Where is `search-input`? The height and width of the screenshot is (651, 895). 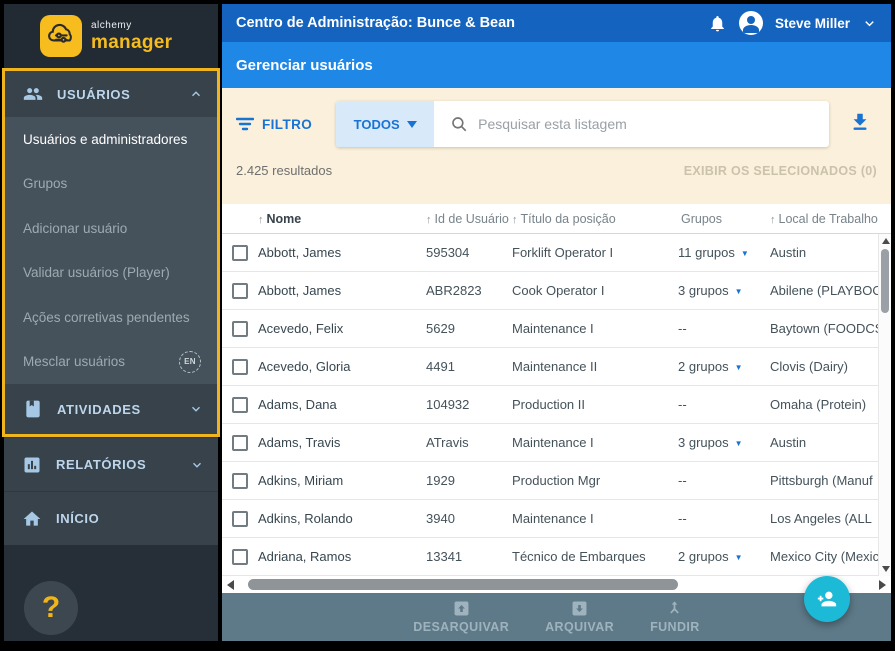
search-input is located at coordinates (653, 124).